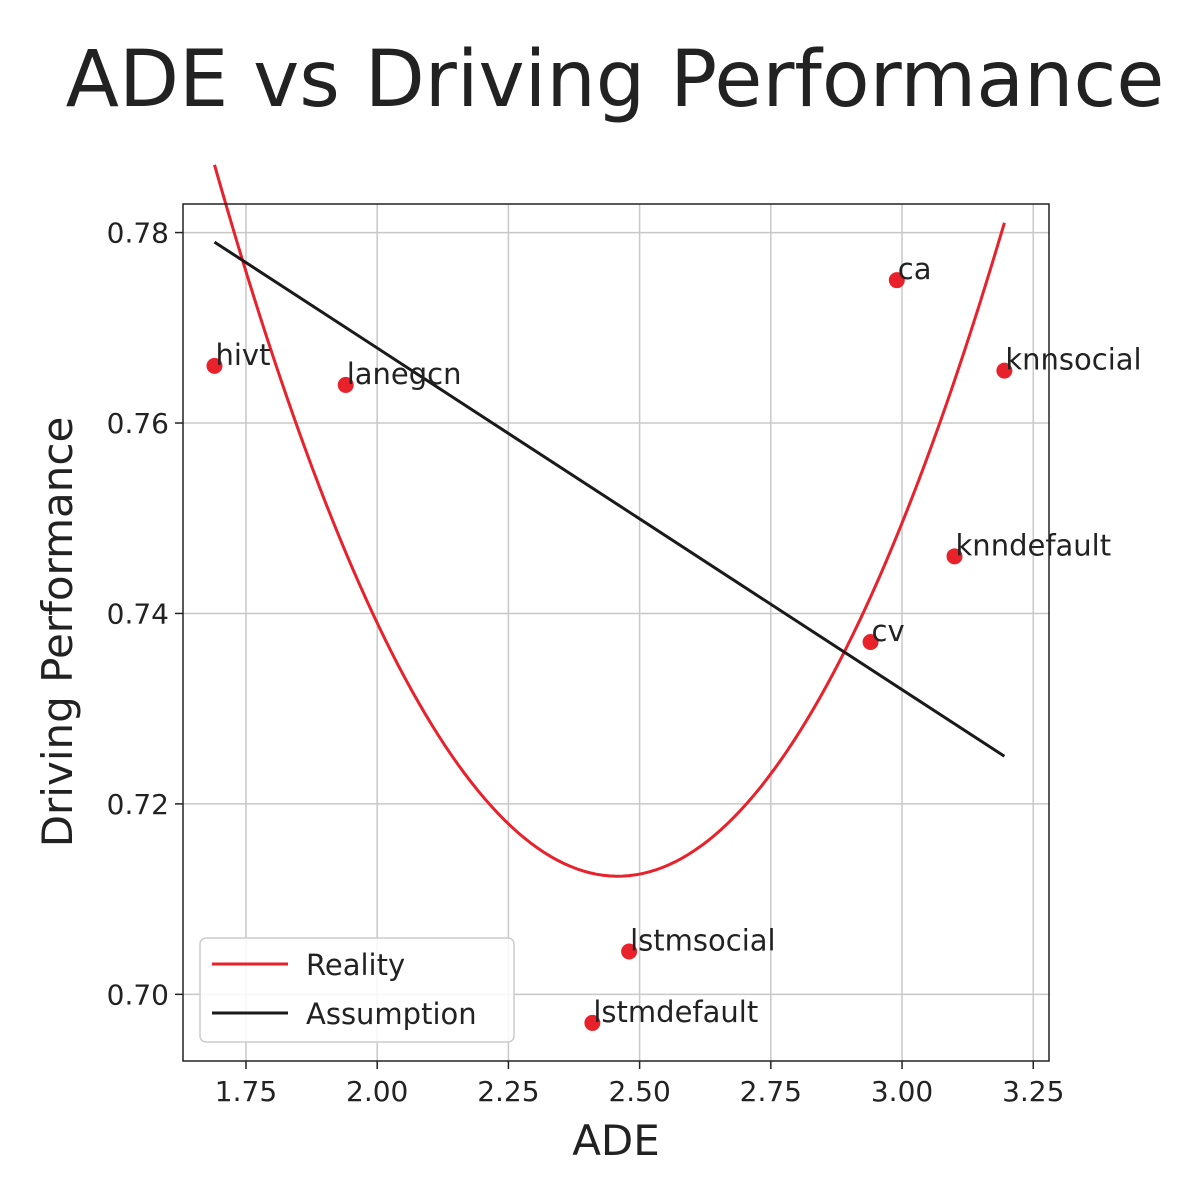  I want to click on data-point-hivt, so click(214, 365).